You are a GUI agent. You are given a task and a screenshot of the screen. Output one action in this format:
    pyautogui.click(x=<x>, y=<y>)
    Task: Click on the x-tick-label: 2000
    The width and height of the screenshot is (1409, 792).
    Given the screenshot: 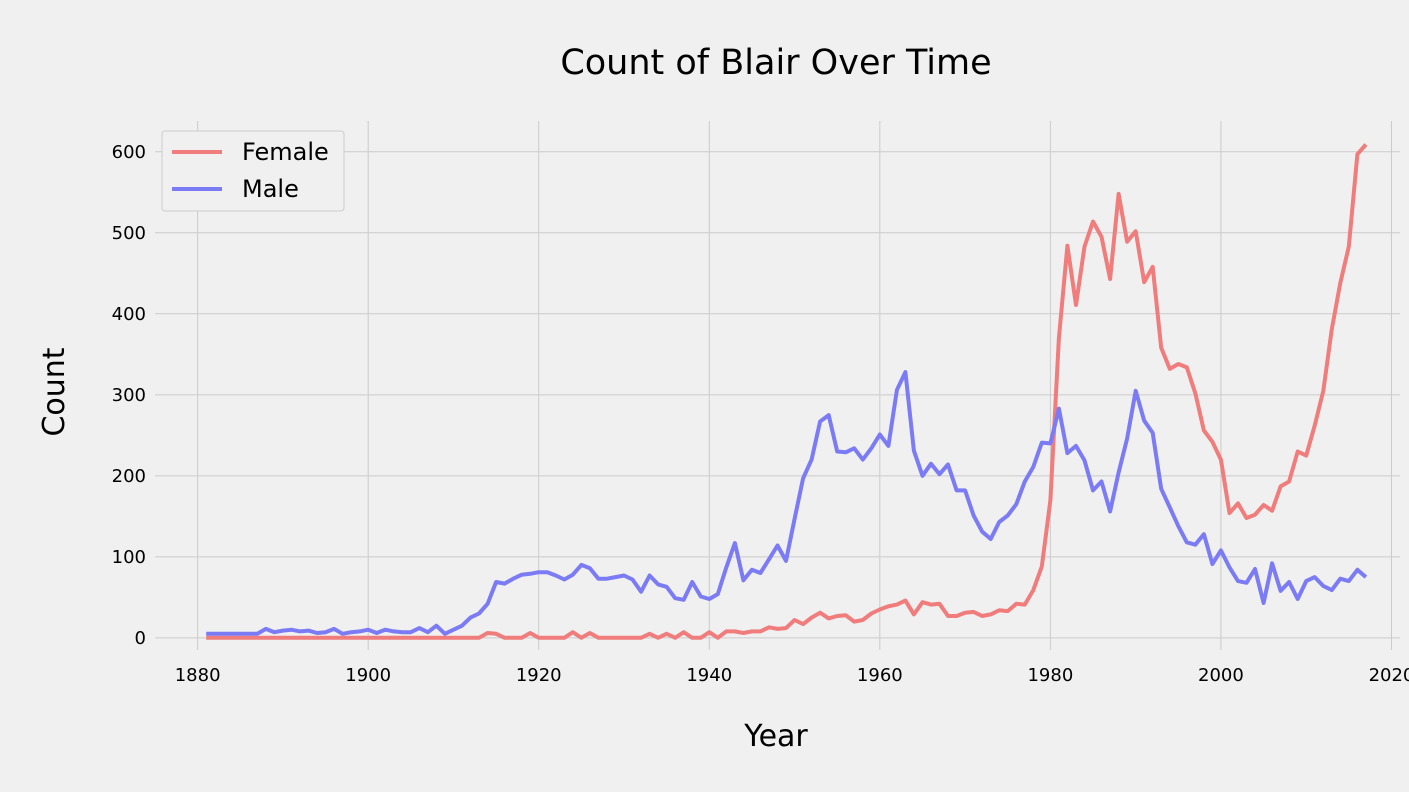 What is the action you would take?
    pyautogui.click(x=1221, y=675)
    